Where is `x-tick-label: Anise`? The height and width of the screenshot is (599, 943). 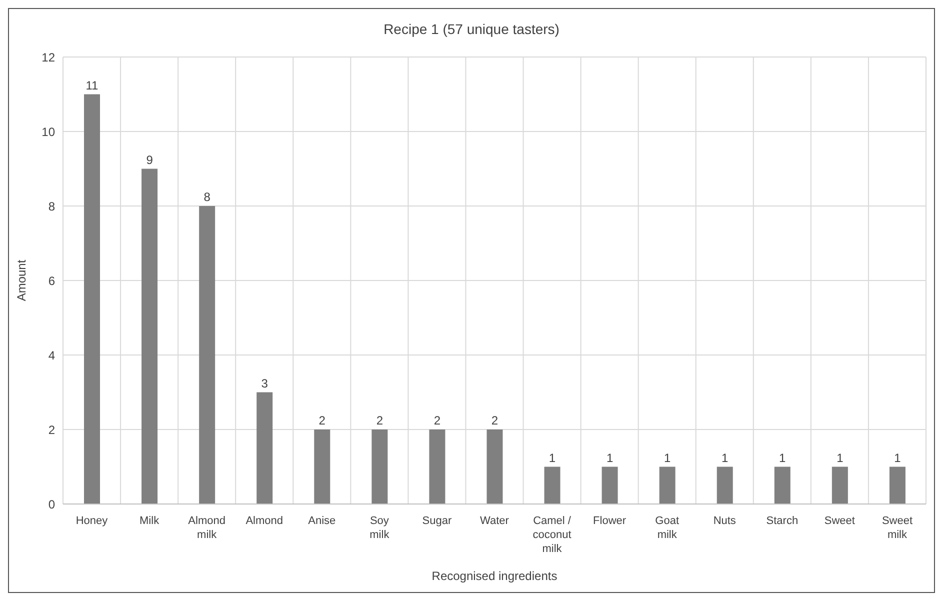 x-tick-label: Anise is located at coordinates (322, 521).